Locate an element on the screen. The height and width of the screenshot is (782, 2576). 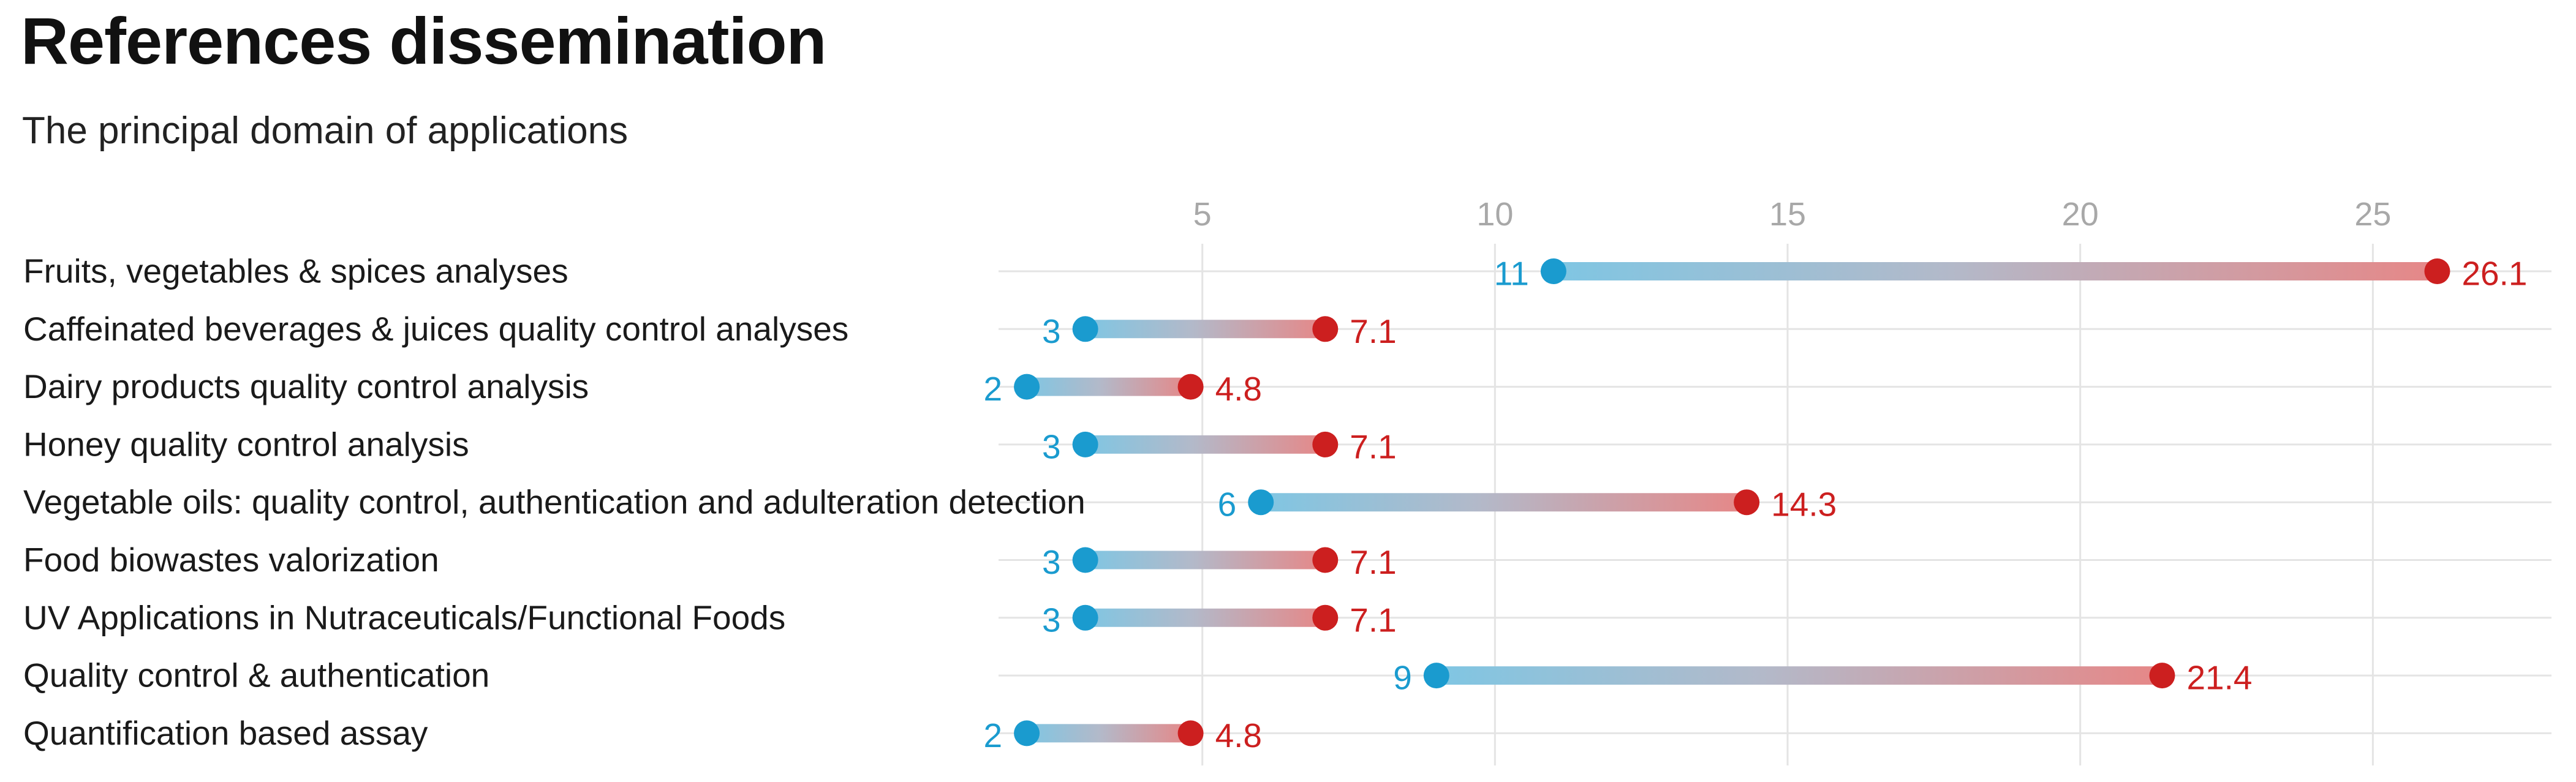
x-tick-label: 25 is located at coordinates (2372, 215).